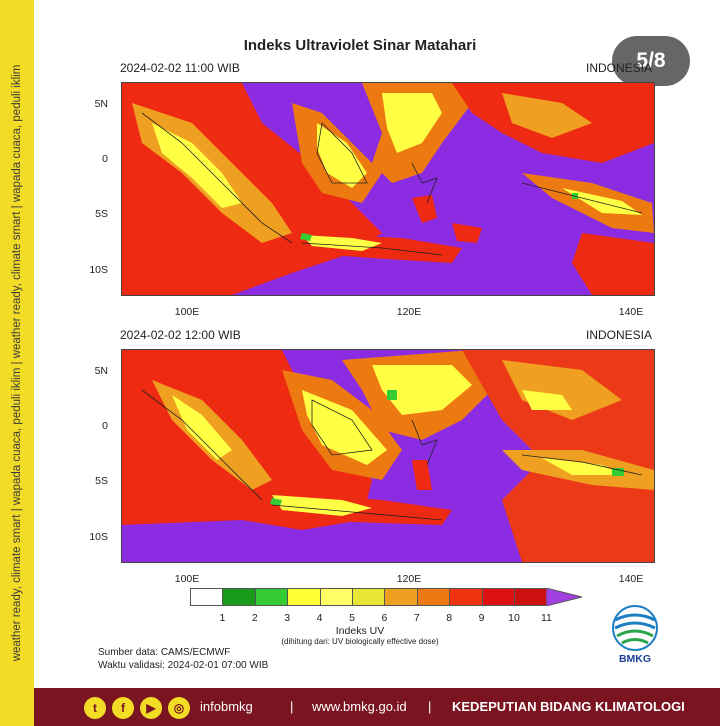 This screenshot has height=726, width=720. What do you see at coordinates (319, 618) in the screenshot?
I see `colorbar-tick-label: 4` at bounding box center [319, 618].